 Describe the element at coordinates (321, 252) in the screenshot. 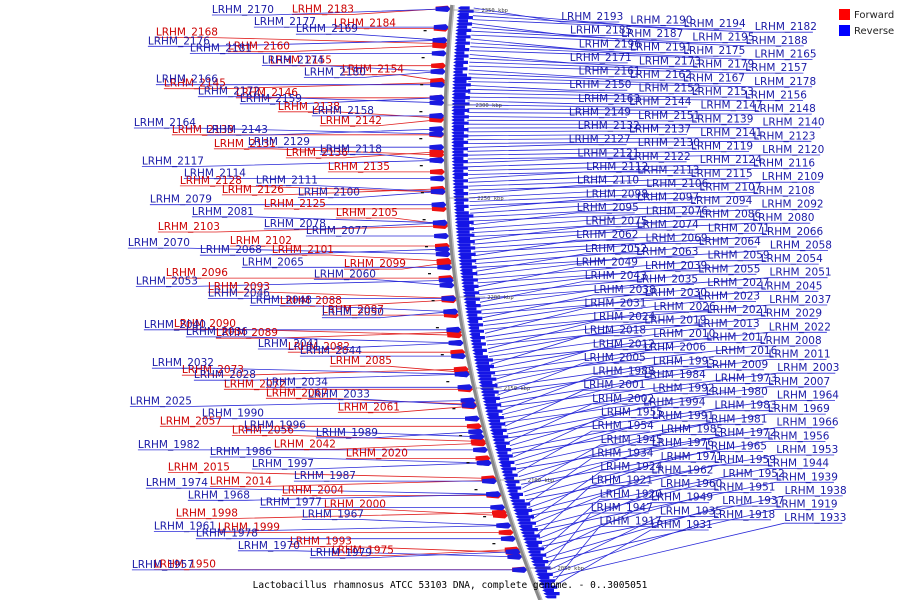

I see `connector-lrhm-2068` at that location.